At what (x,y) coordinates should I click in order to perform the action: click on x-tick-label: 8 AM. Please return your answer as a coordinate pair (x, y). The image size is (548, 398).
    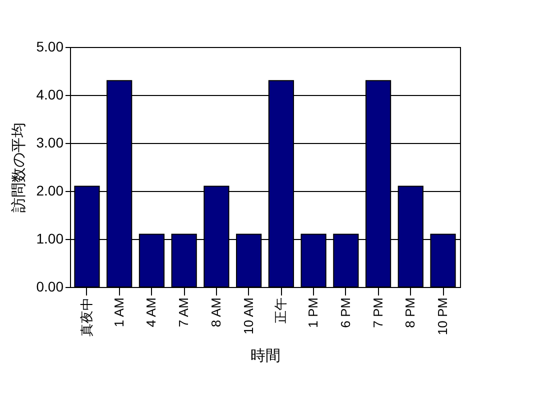
    Looking at the image, I should click on (216, 313).